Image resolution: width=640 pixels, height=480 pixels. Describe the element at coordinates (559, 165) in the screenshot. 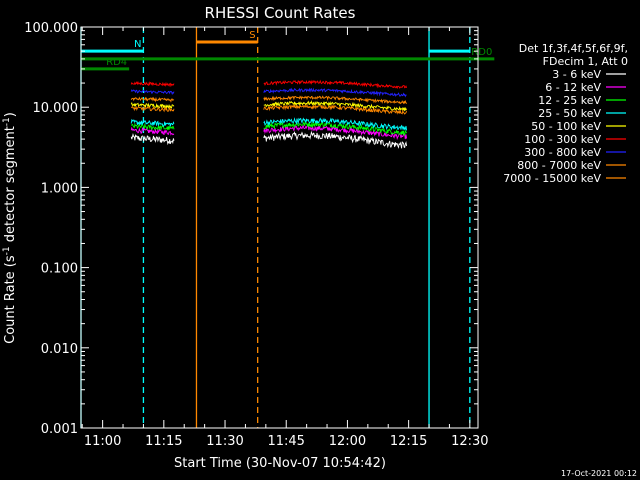

I see `legend-label-7: 800 - 7000 keV` at that location.